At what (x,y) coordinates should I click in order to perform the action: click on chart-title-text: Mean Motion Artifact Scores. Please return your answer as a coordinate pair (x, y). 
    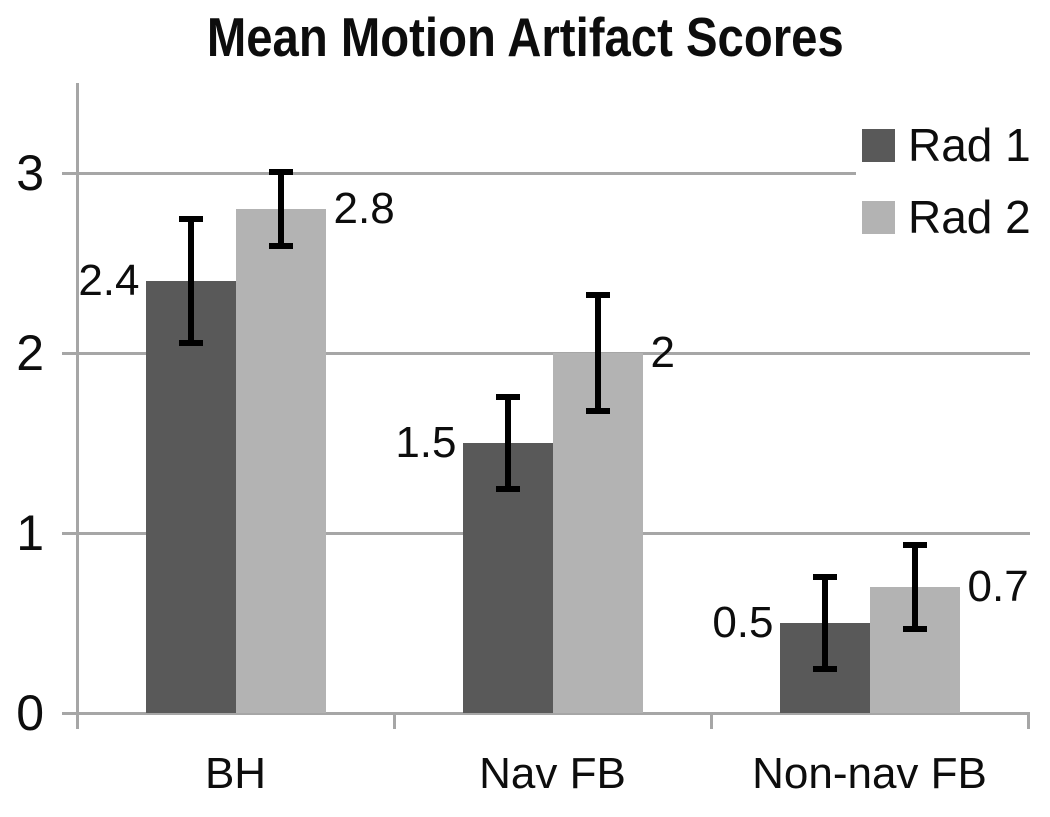
    Looking at the image, I should click on (525, 37).